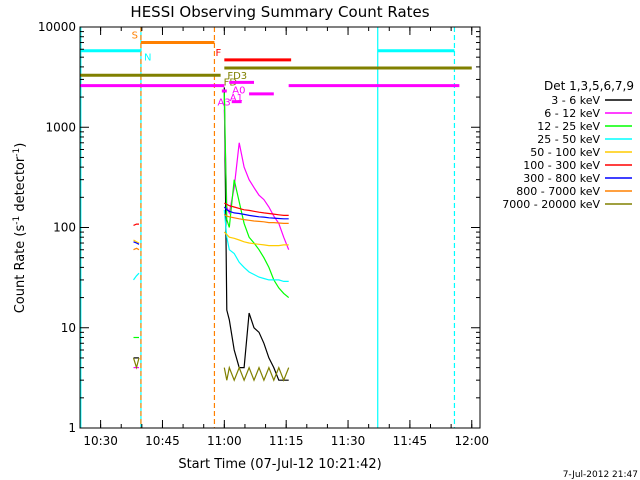 This screenshot has height=480, width=640. Describe the element at coordinates (57, 27) in the screenshot. I see `y-tick-label-4: 10000` at that location.